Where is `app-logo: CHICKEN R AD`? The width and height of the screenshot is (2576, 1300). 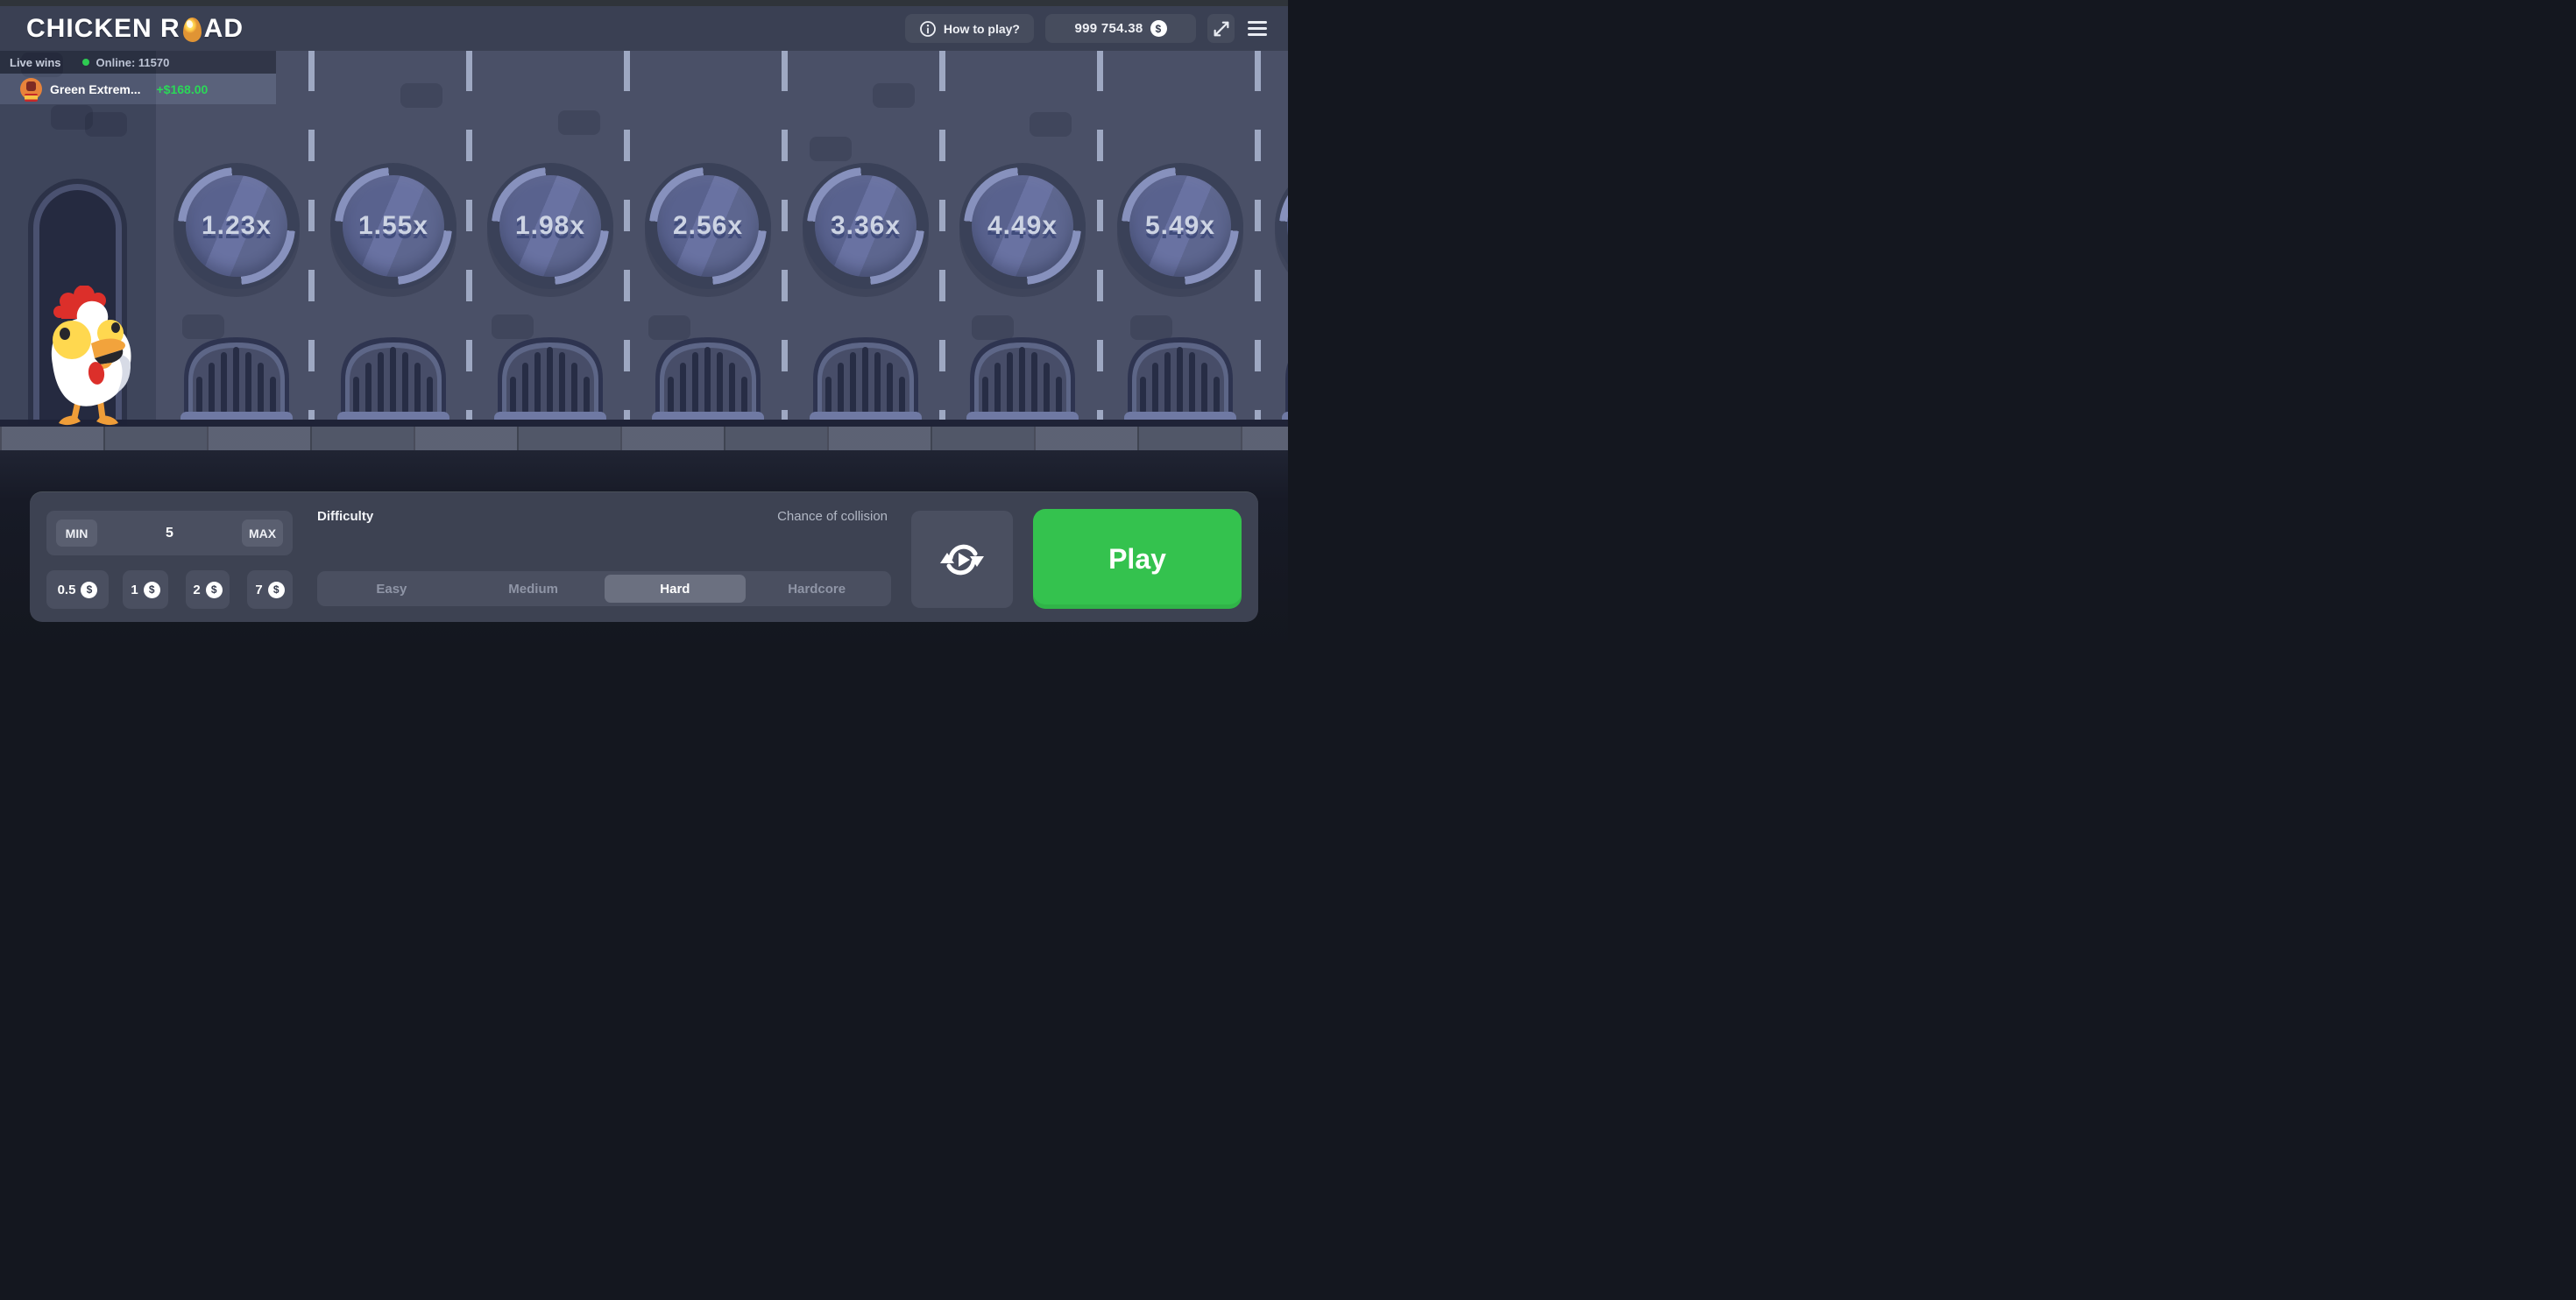
app-logo: CHICKEN R AD is located at coordinates (135, 28).